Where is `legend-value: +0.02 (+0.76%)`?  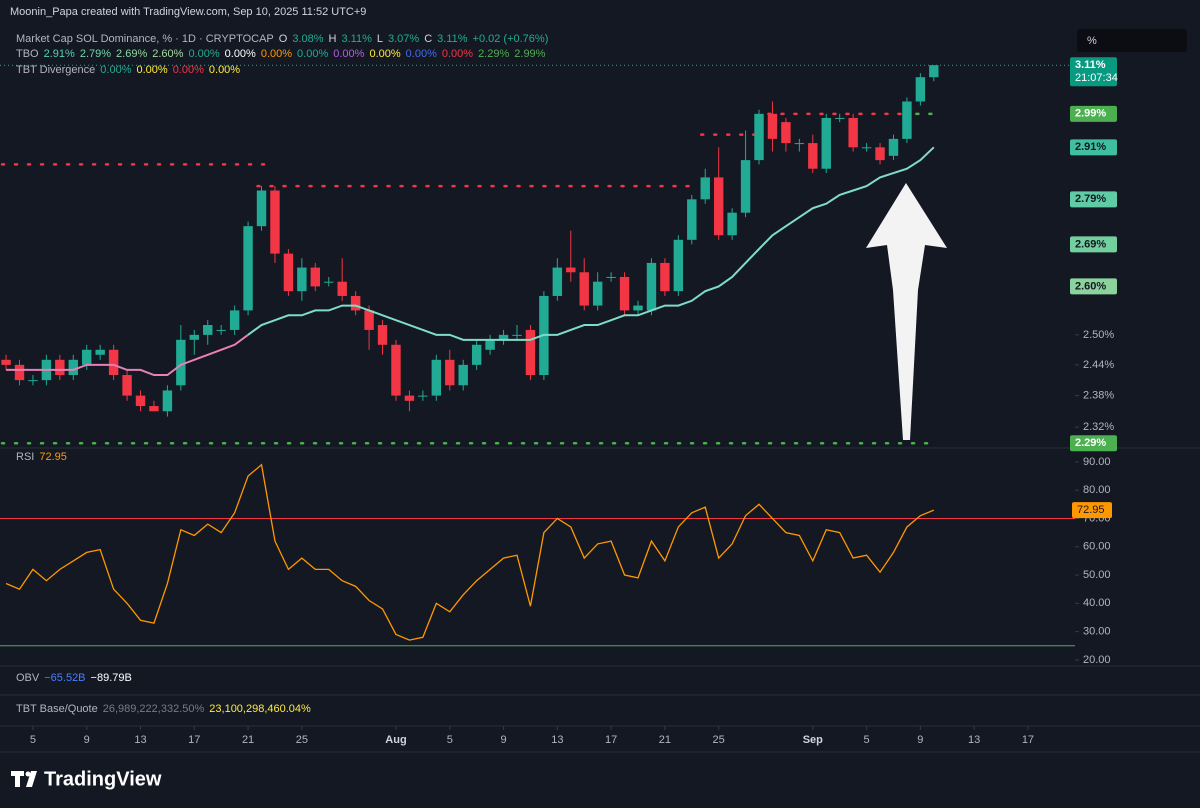
legend-value: +0.02 (+0.76%) is located at coordinates (510, 39).